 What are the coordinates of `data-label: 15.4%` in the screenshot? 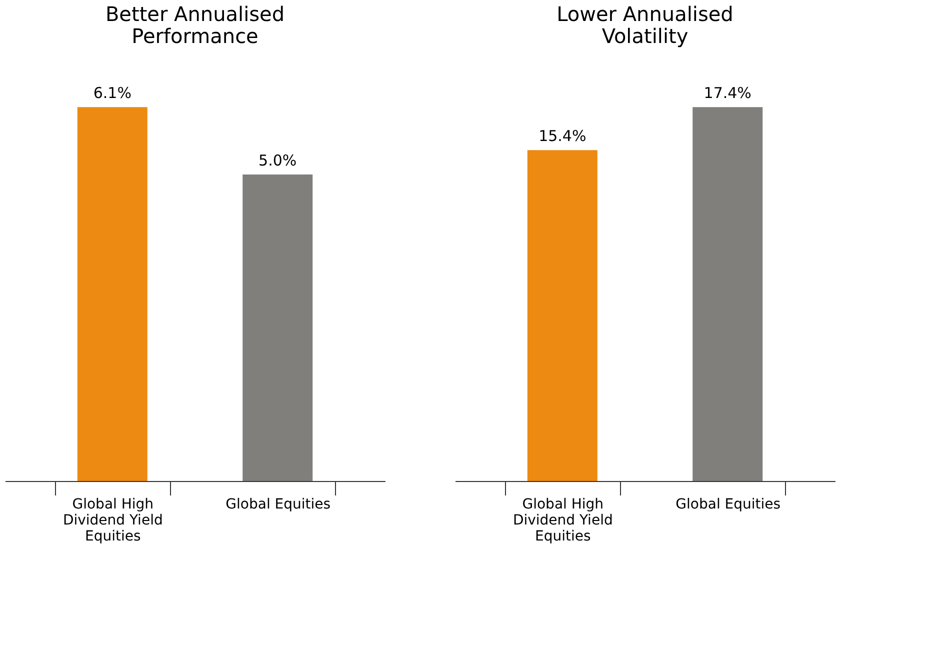 It's located at (562, 136).